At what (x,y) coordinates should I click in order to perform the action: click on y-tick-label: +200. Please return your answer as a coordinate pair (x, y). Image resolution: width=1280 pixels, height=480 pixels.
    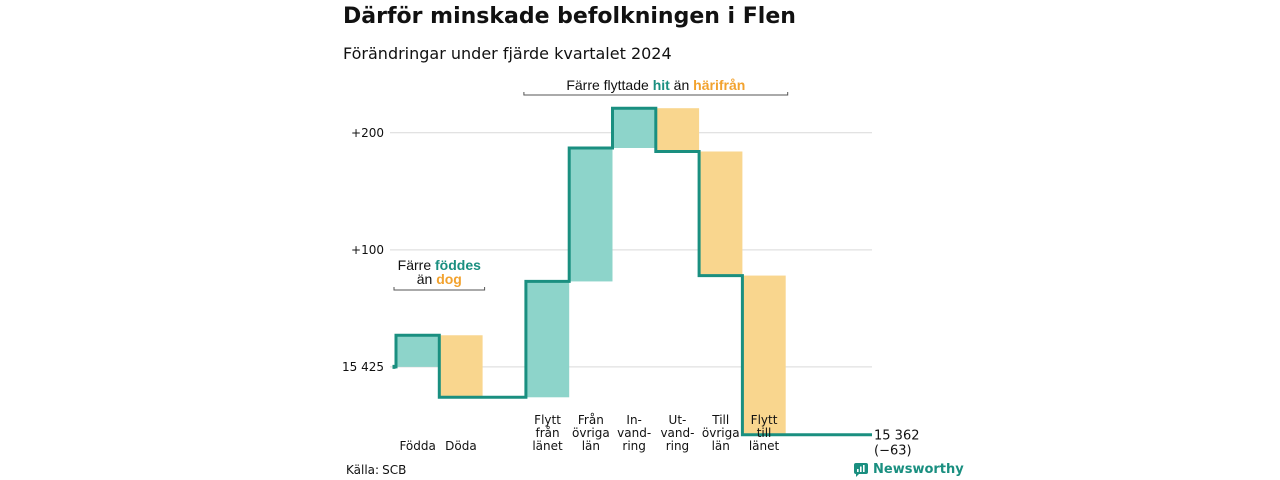
    Looking at the image, I should click on (367, 133).